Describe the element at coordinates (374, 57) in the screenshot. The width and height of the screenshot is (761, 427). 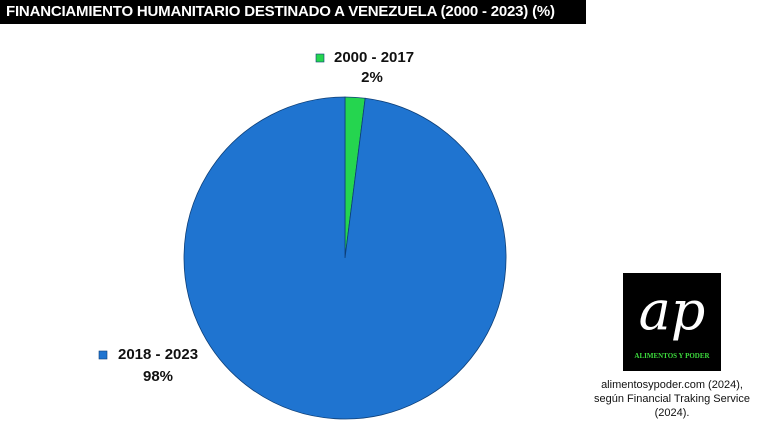
I see `slice-label: 2000 - 2017` at that location.